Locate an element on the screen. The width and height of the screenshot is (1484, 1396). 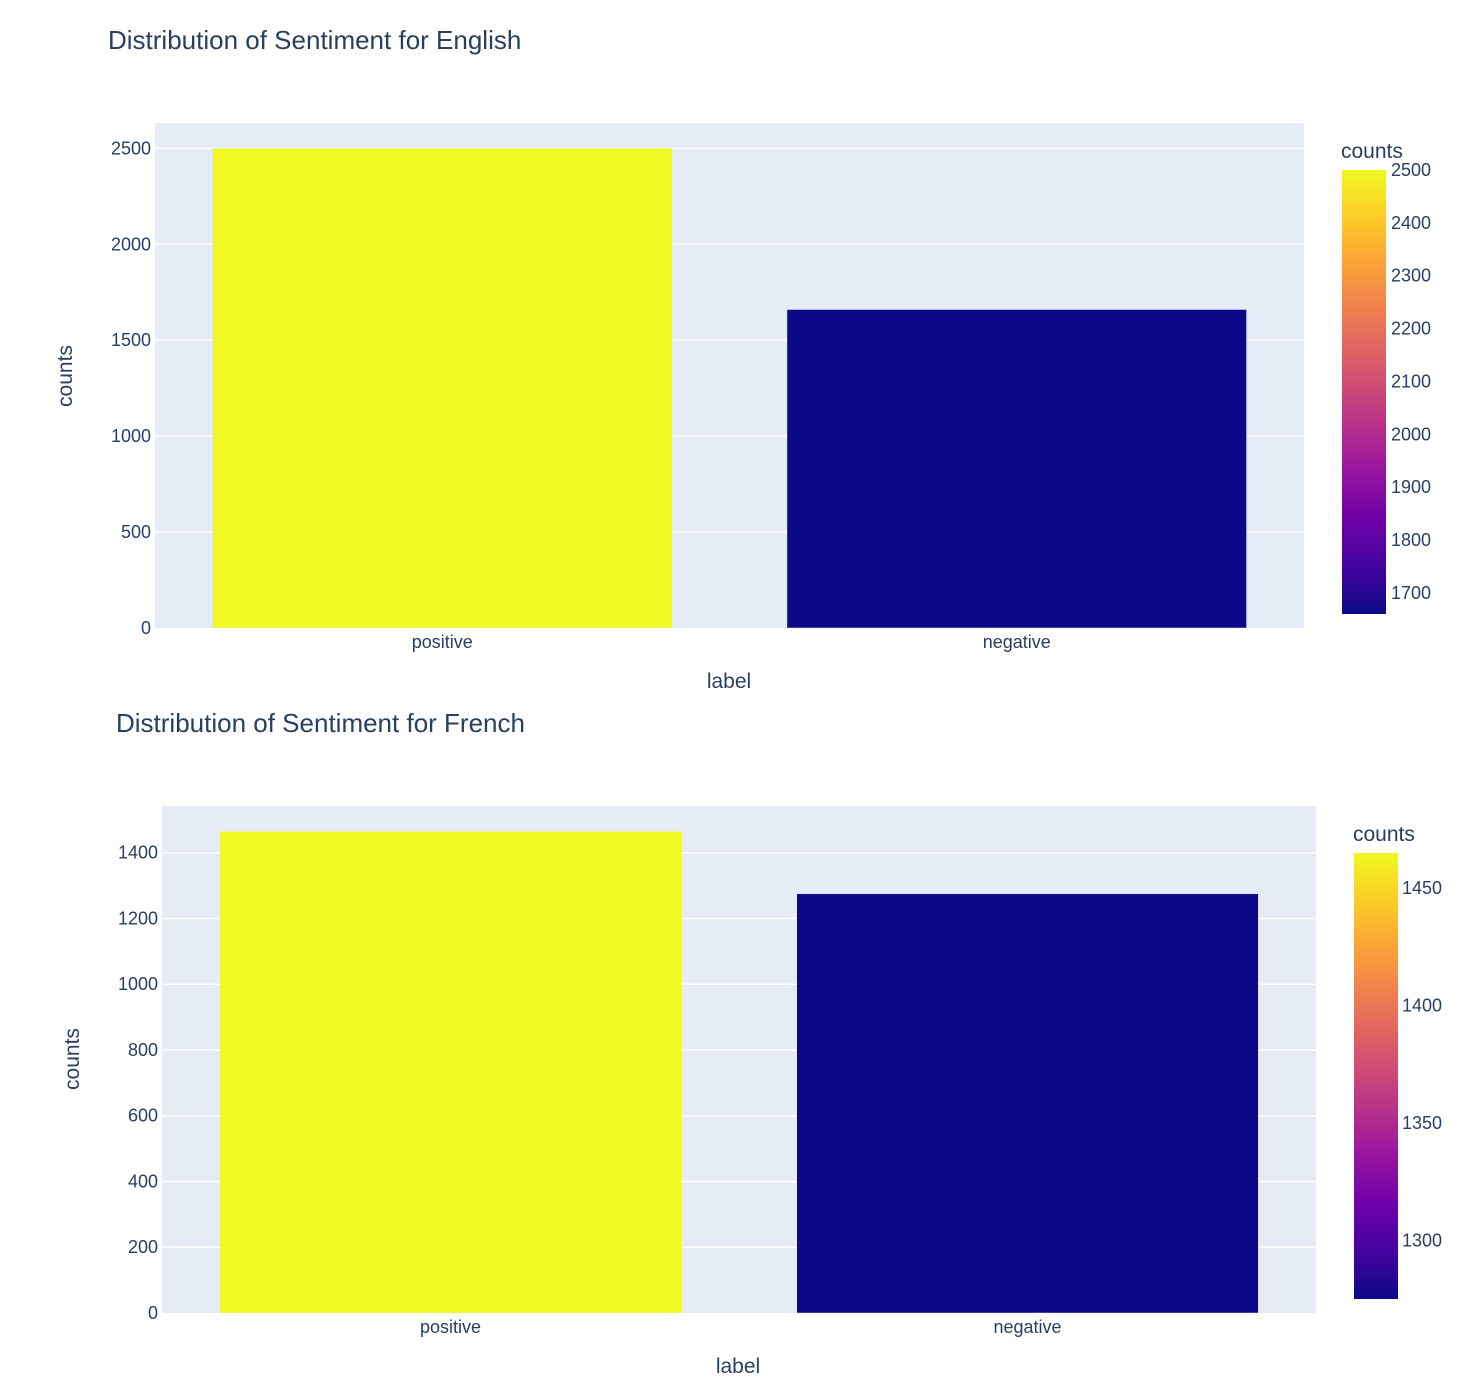
colorbar-tick-label: 1300 is located at coordinates (1422, 1240).